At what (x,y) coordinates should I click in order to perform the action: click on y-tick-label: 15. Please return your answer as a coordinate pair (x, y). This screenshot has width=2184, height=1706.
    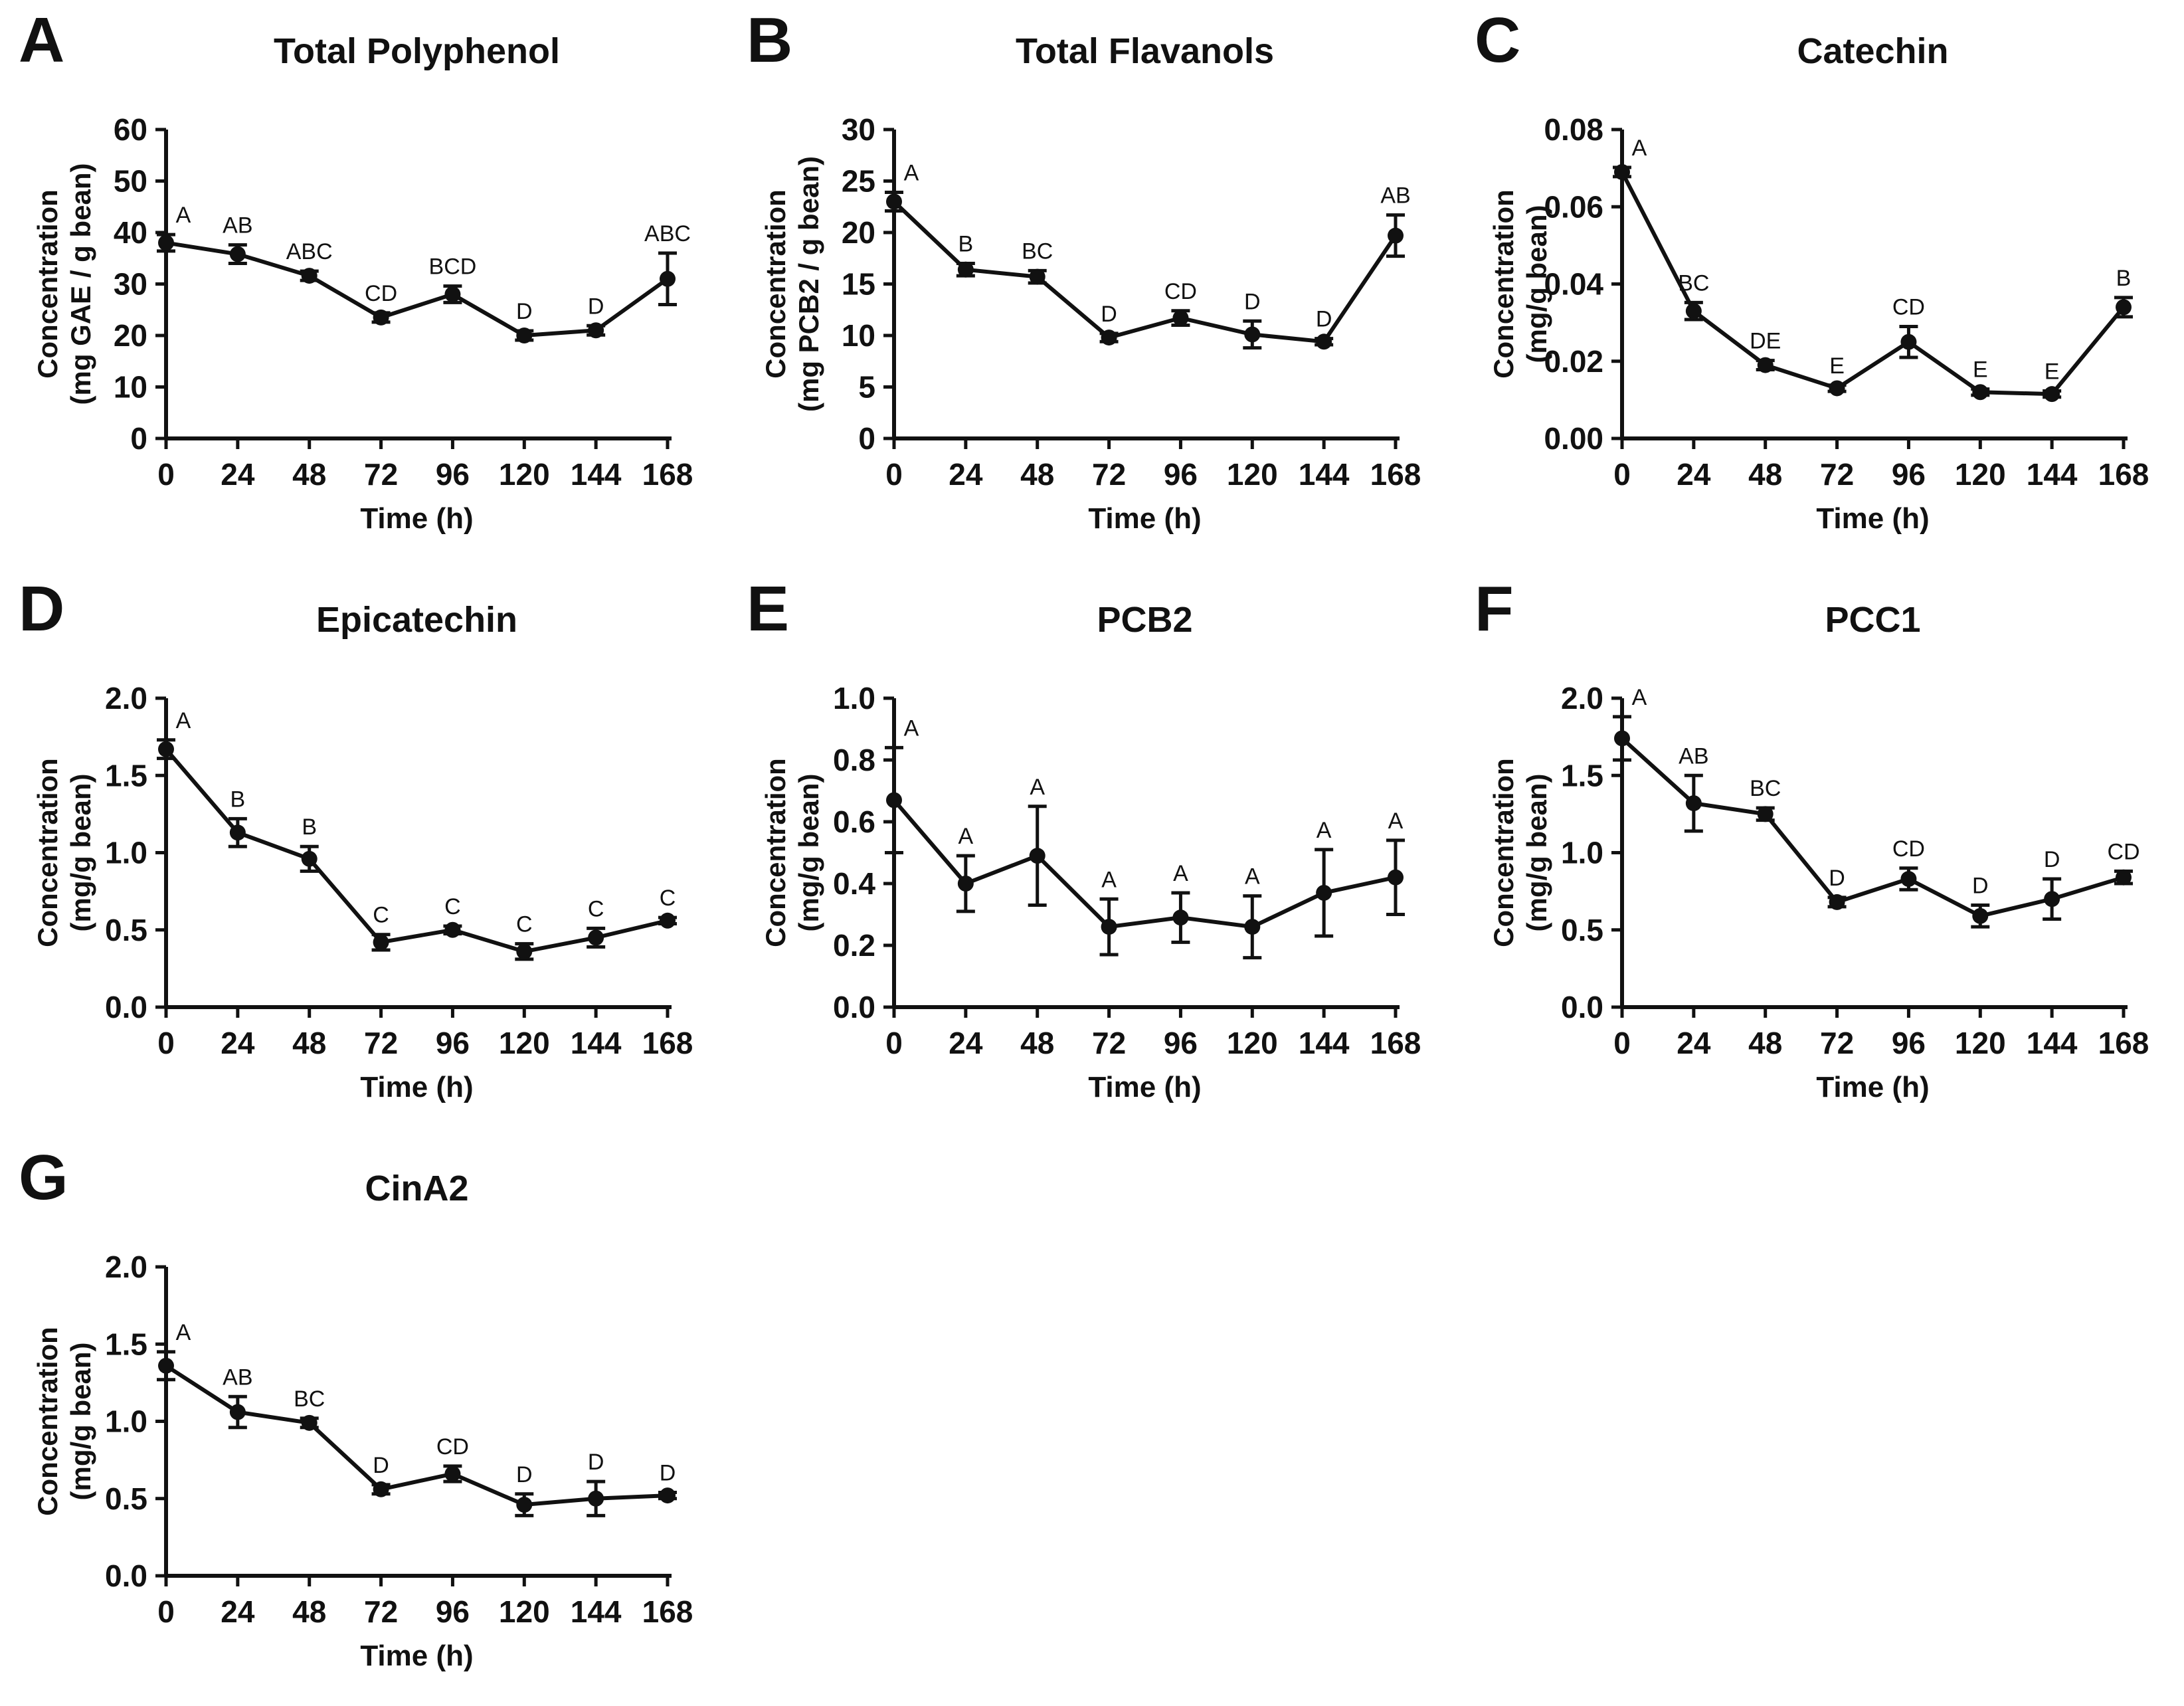
    Looking at the image, I should click on (858, 285).